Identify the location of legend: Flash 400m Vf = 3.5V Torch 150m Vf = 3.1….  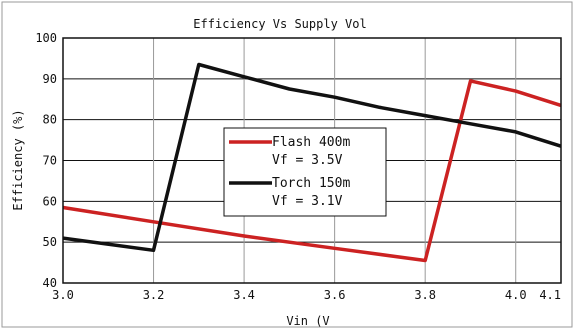
(305, 172).